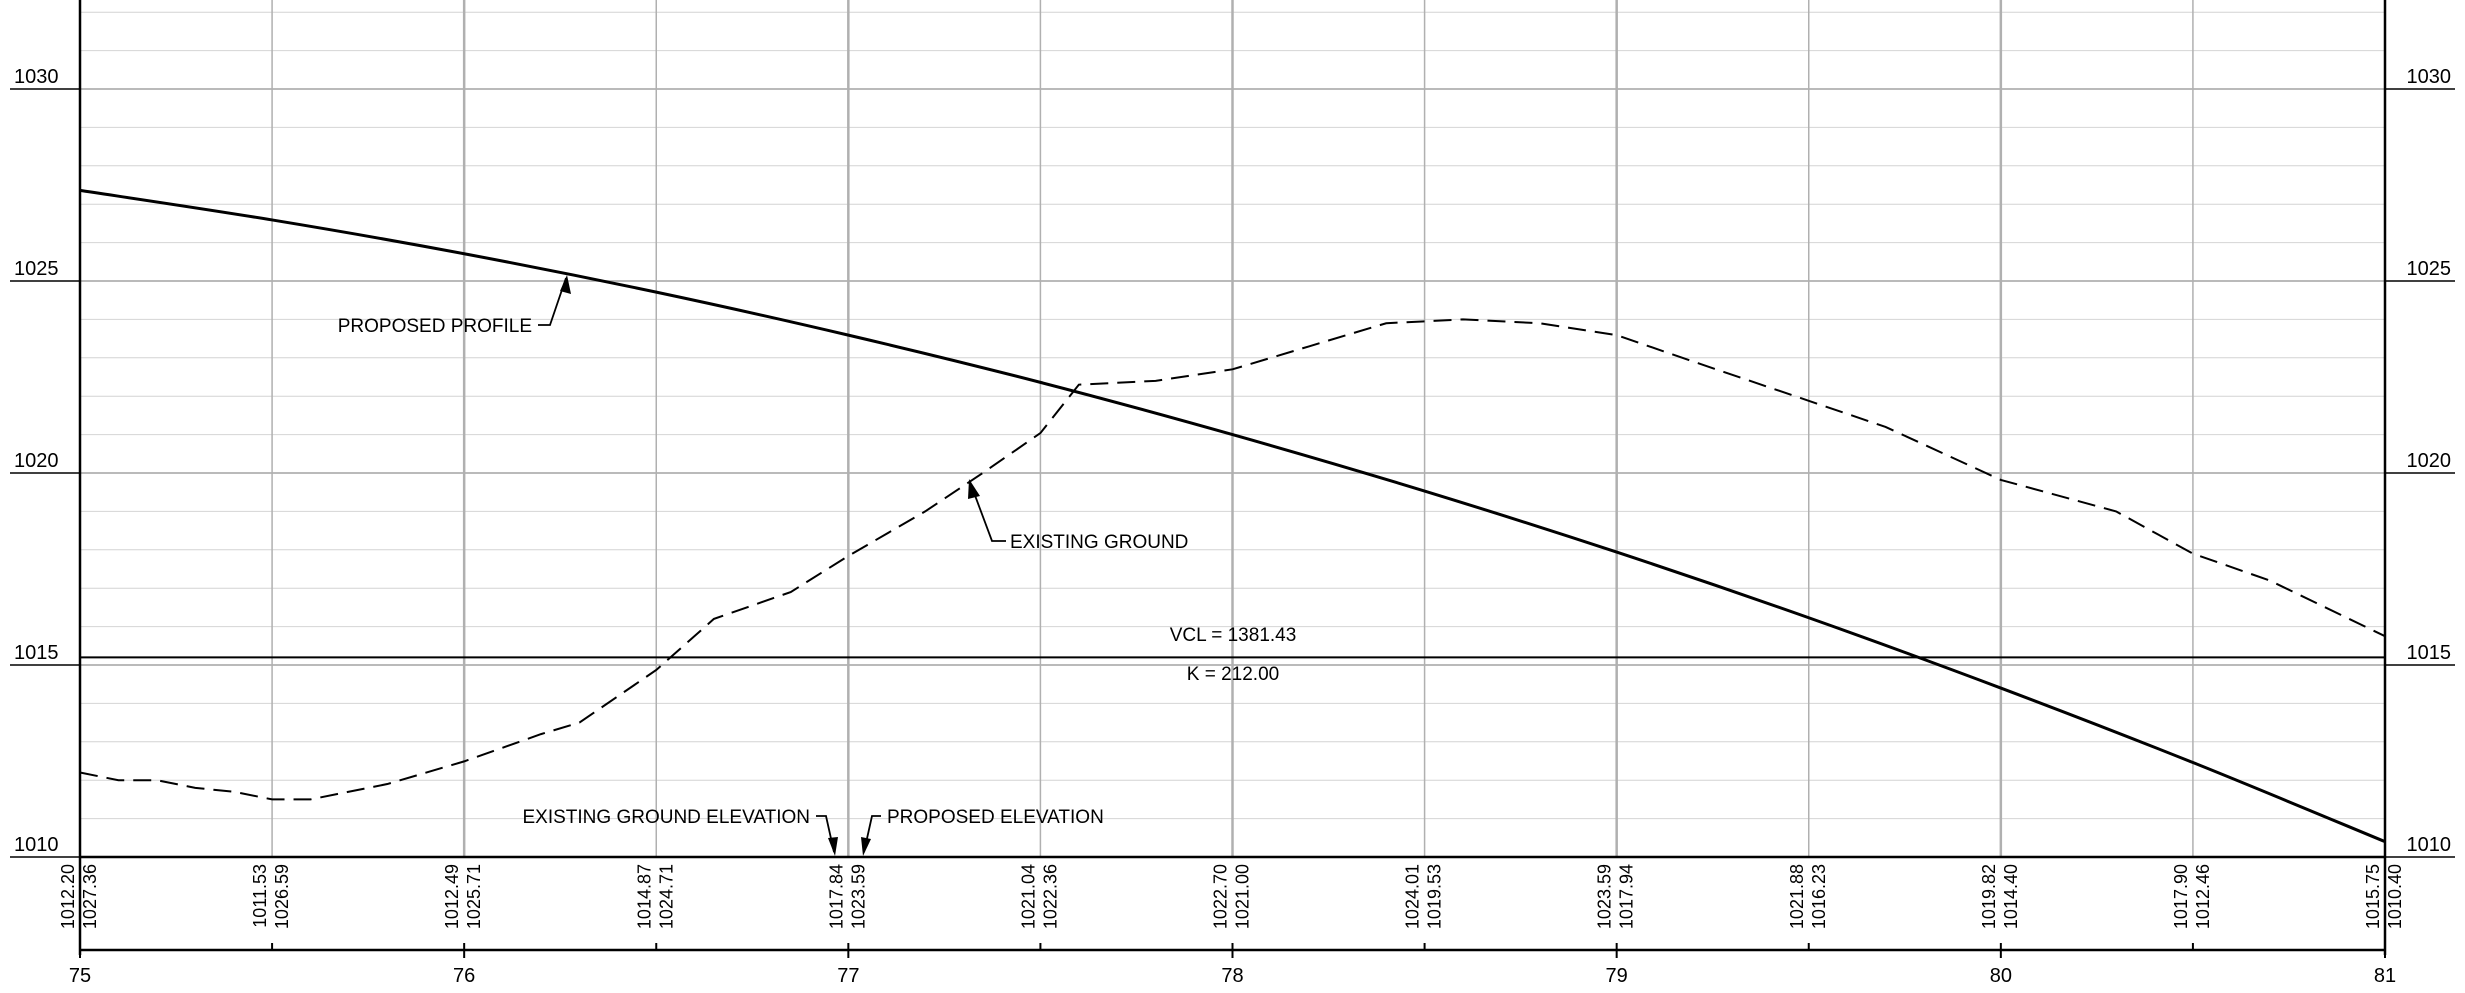 This screenshot has width=2465, height=993. Describe the element at coordinates (833, 846) in the screenshot. I see `existing-elevation-arrowhead` at that location.